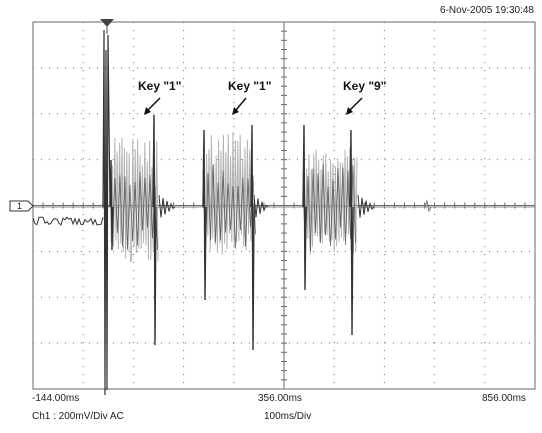  I want to click on channel-1-marker: 1, so click(21, 206).